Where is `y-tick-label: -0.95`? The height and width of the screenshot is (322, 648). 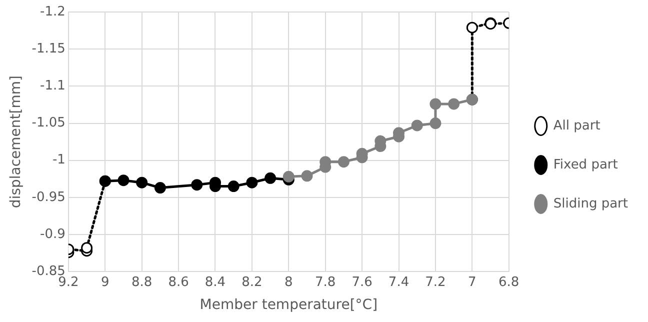
y-tick-label: -0.95 is located at coordinates (49, 197).